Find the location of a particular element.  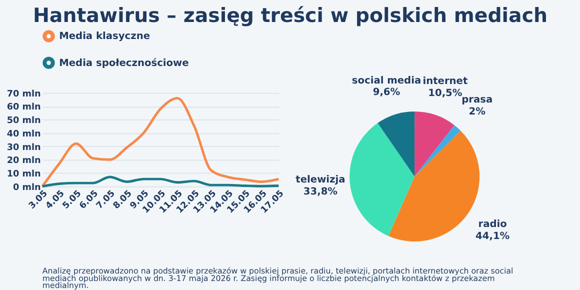

y-tick-label: 0 mln is located at coordinates (27, 187).